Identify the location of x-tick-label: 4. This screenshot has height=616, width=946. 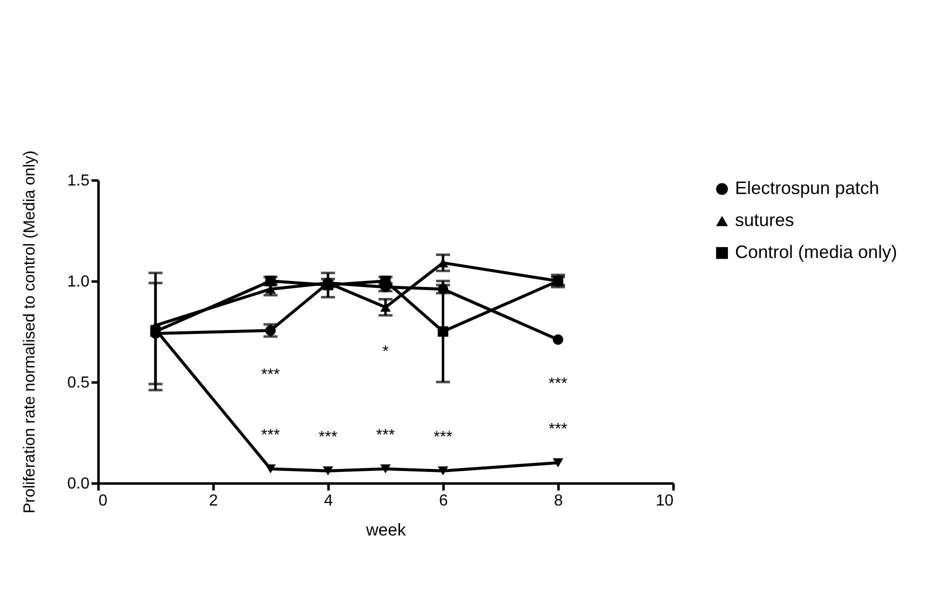
(329, 501).